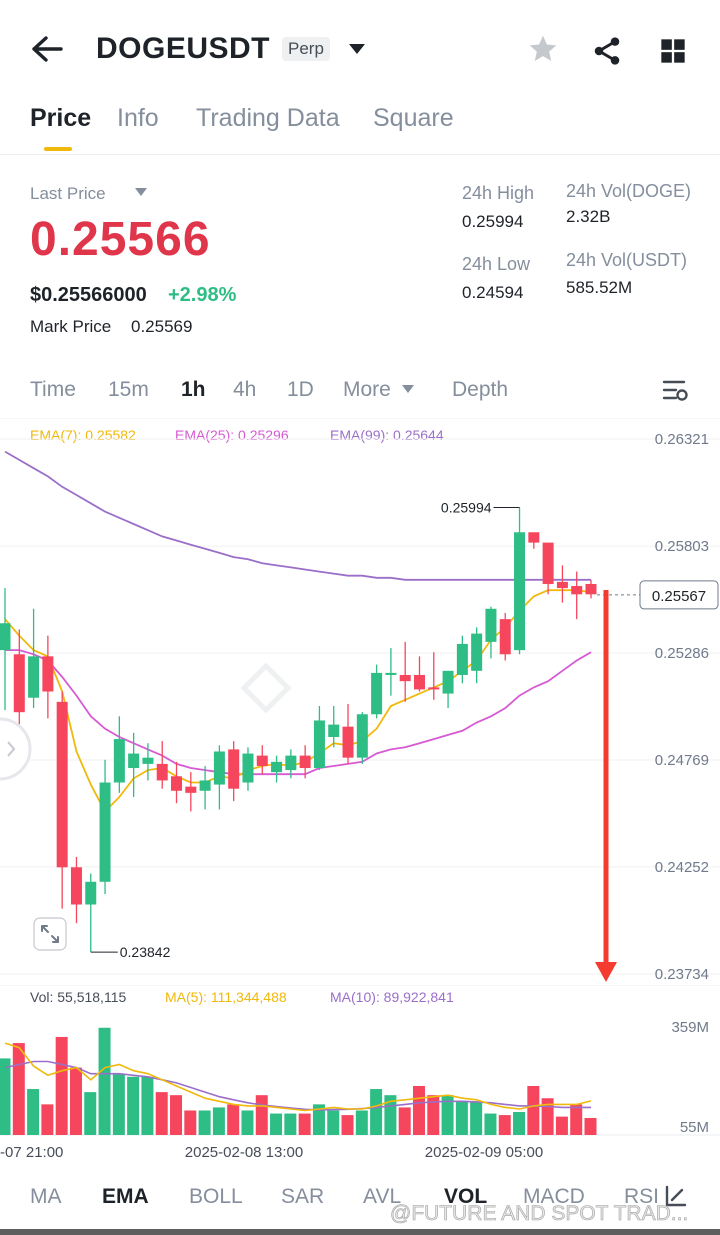 Image resolution: width=720 pixels, height=1235 pixels. I want to click on vol-legend: Vol: 55,518,115, so click(78, 997).